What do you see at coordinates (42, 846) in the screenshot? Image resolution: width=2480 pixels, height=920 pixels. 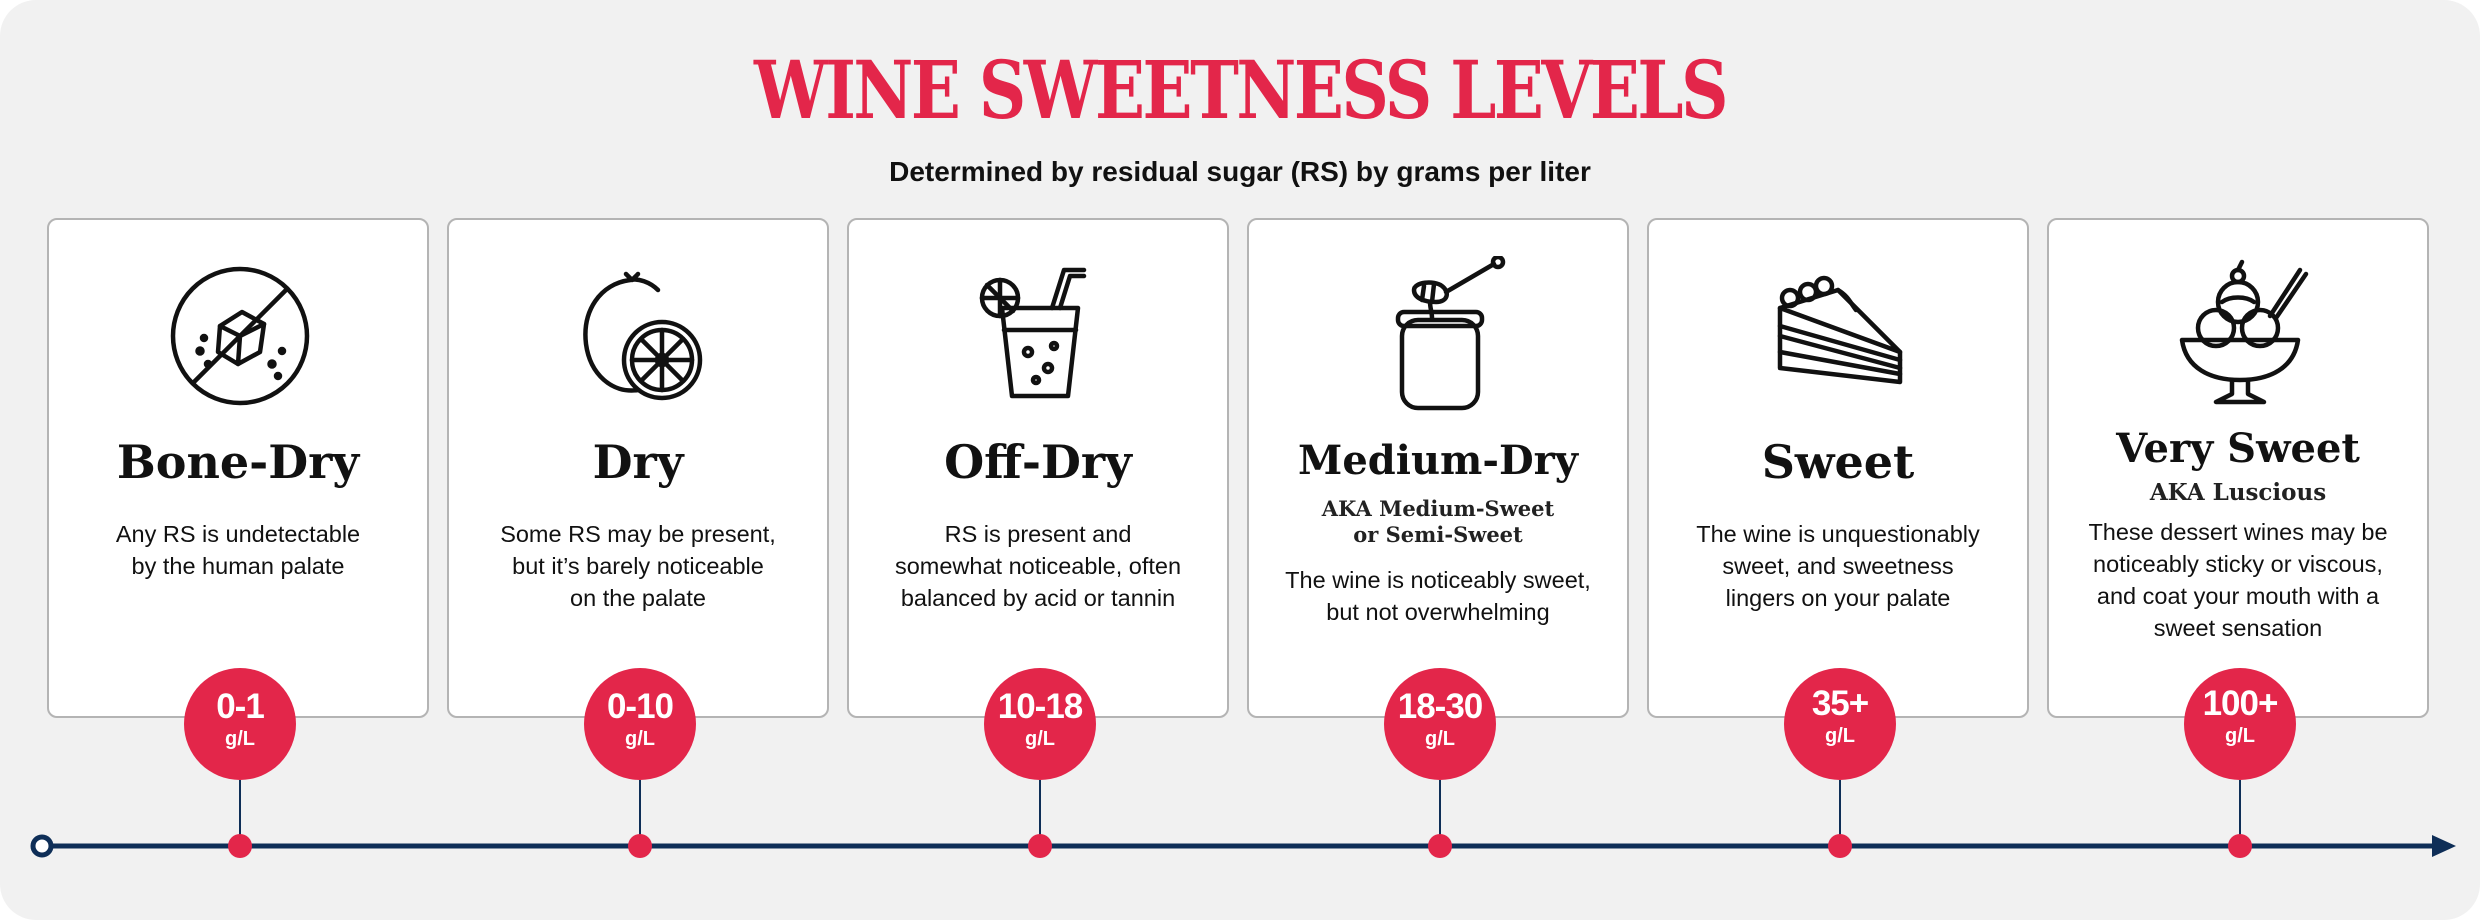 I see `timeline-start-circle` at bounding box center [42, 846].